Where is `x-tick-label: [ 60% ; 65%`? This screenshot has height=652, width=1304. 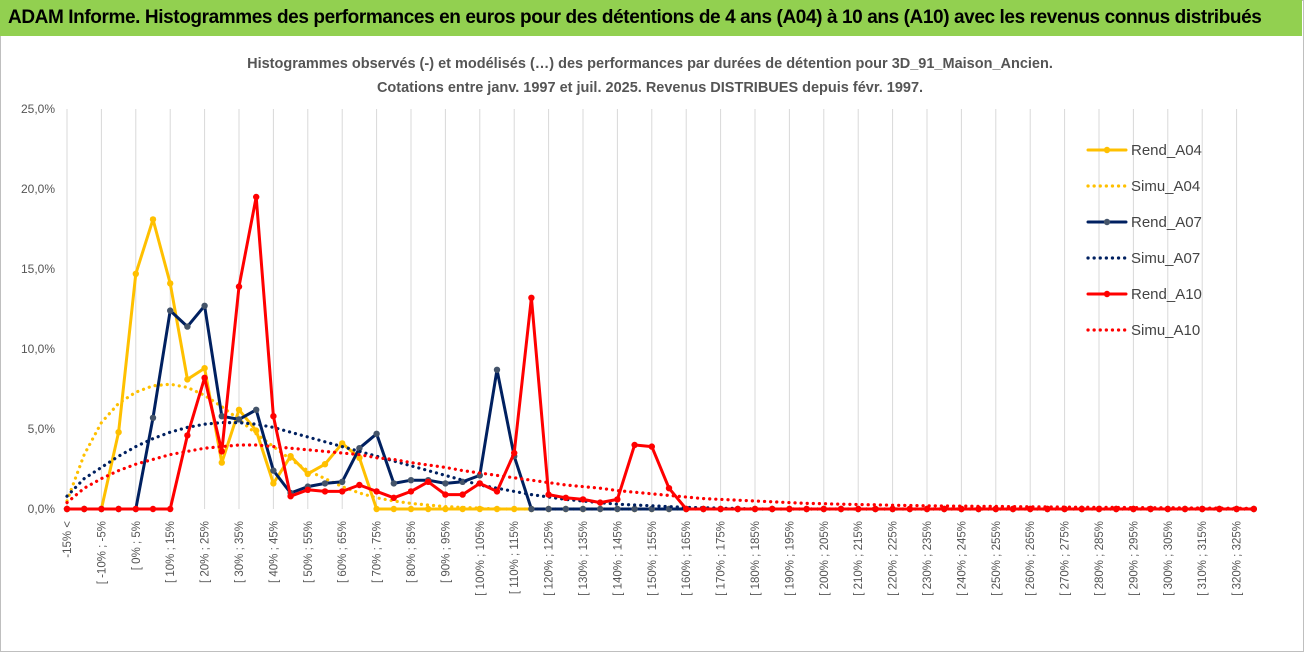 x-tick-label: [ 60% ; 65% is located at coordinates (343, 552).